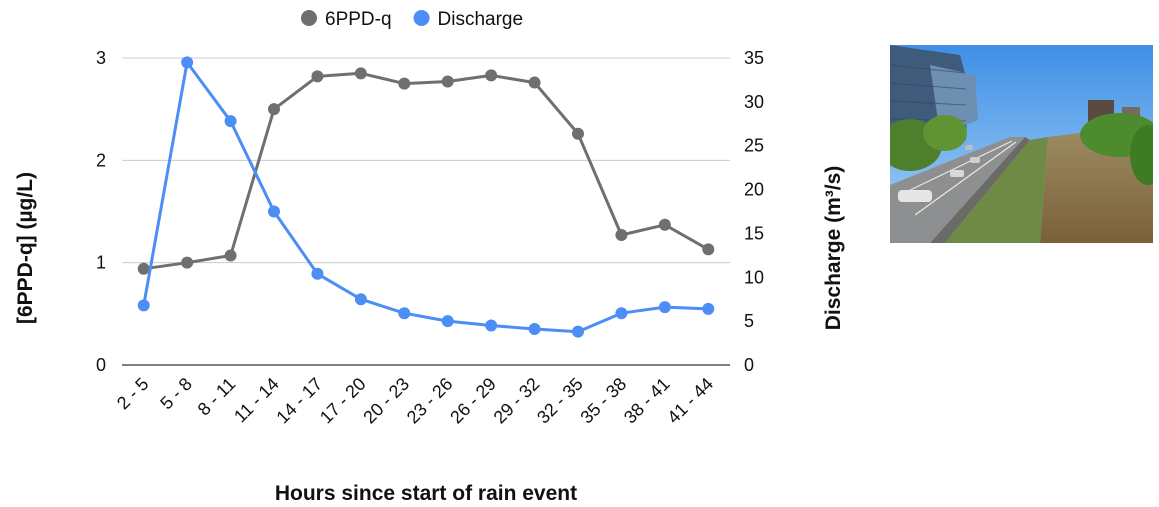  What do you see at coordinates (256, 400) in the screenshot?
I see `x-tick-label: 11 - 14` at bounding box center [256, 400].